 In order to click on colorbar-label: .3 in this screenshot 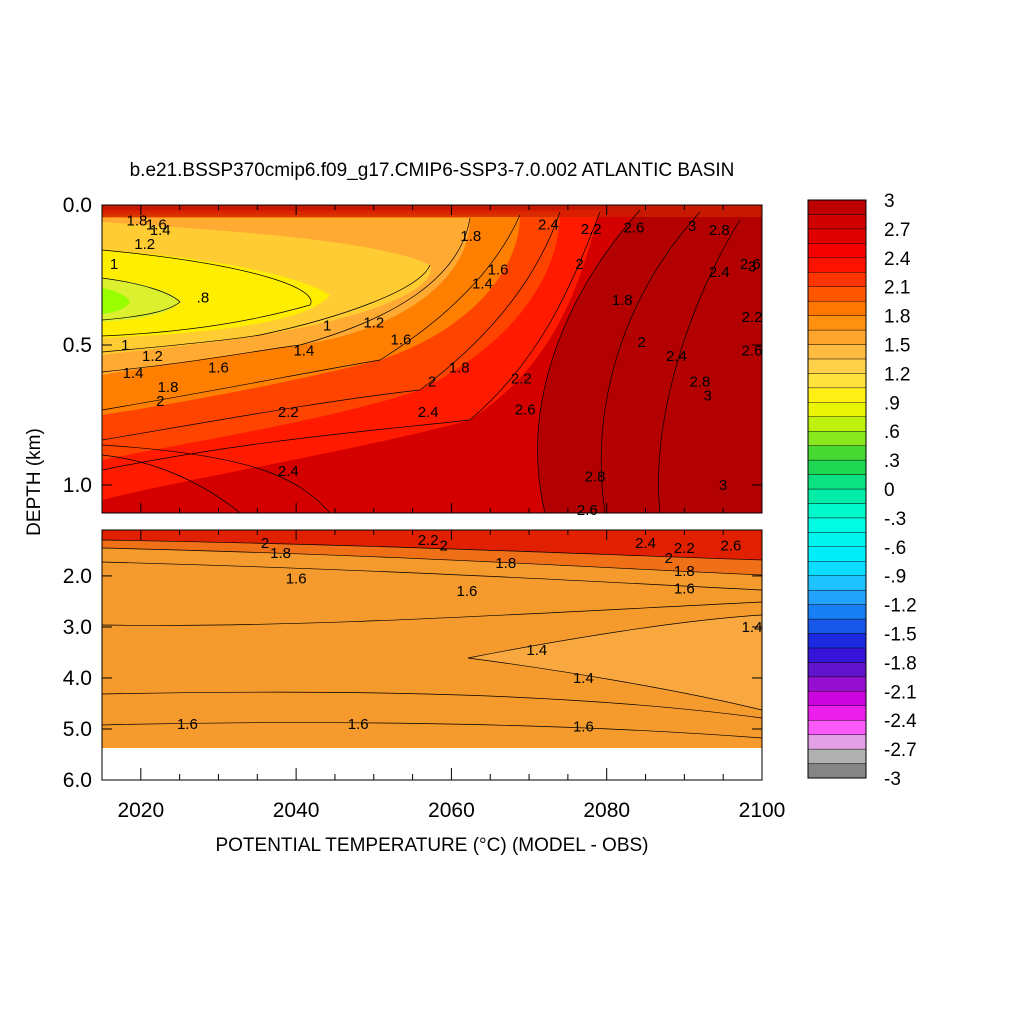, I will do `click(892, 461)`.